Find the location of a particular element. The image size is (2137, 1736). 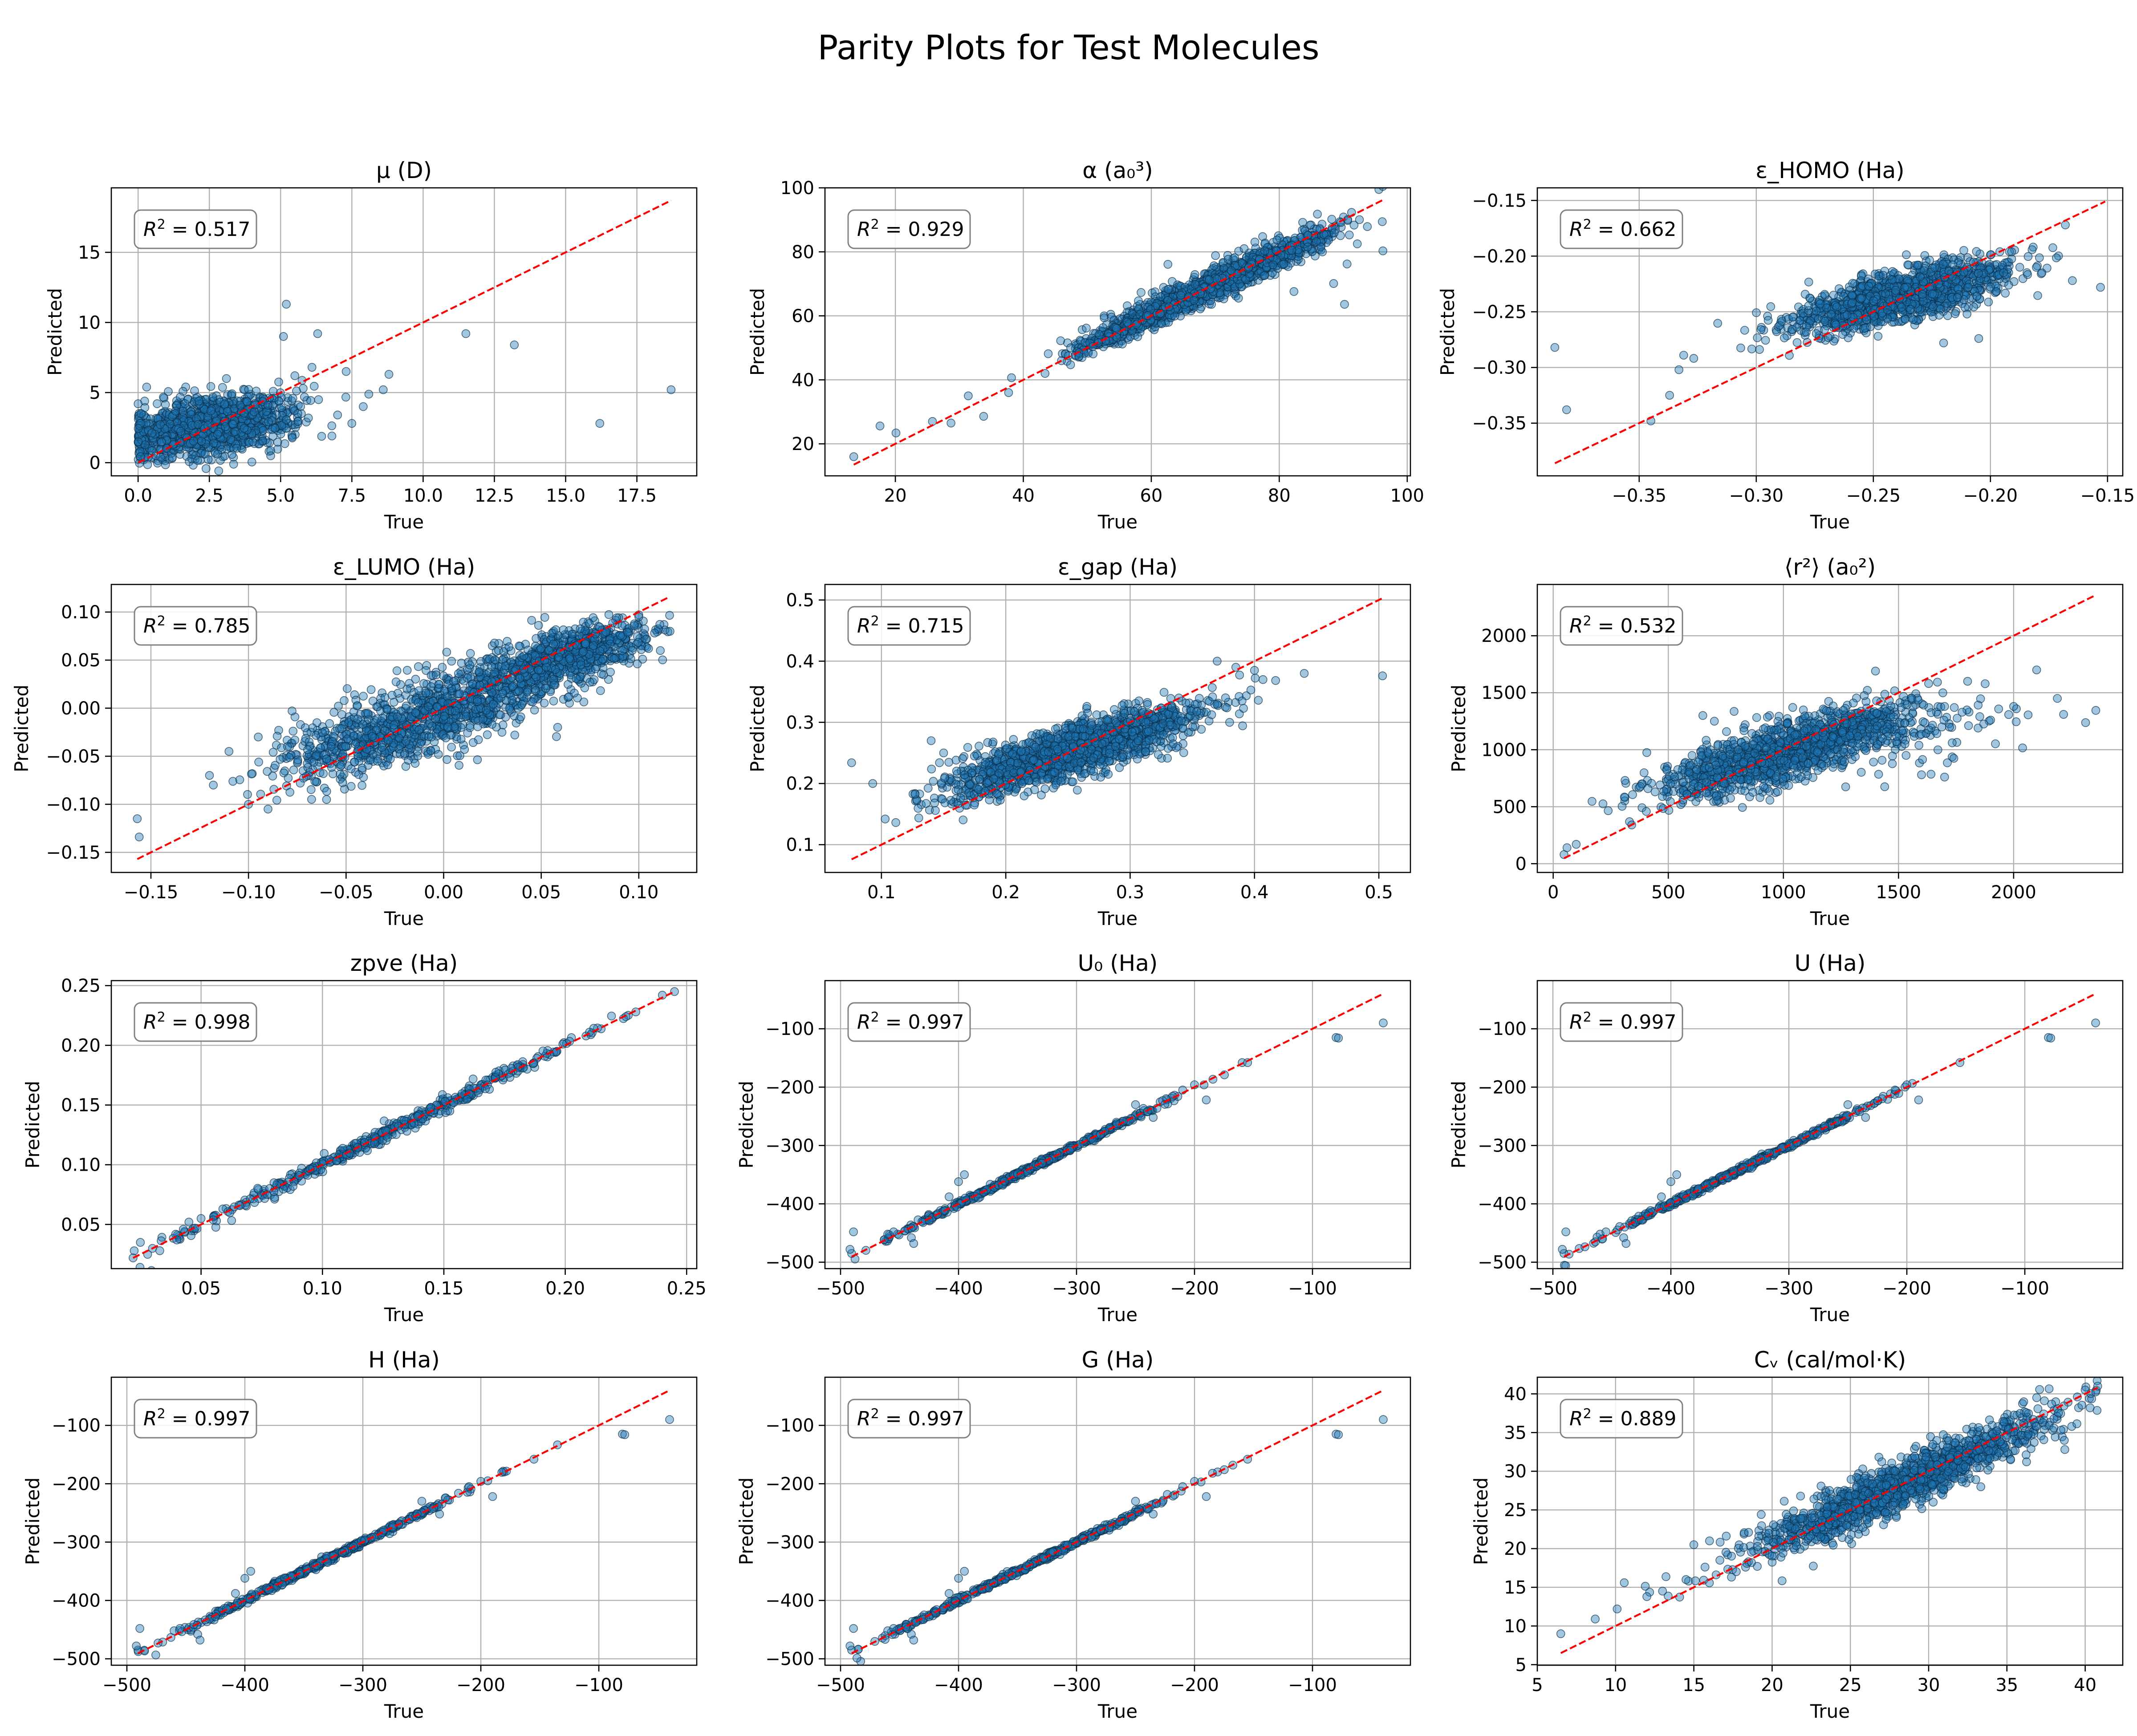

x-tick-label: 10.0 is located at coordinates (423, 496).